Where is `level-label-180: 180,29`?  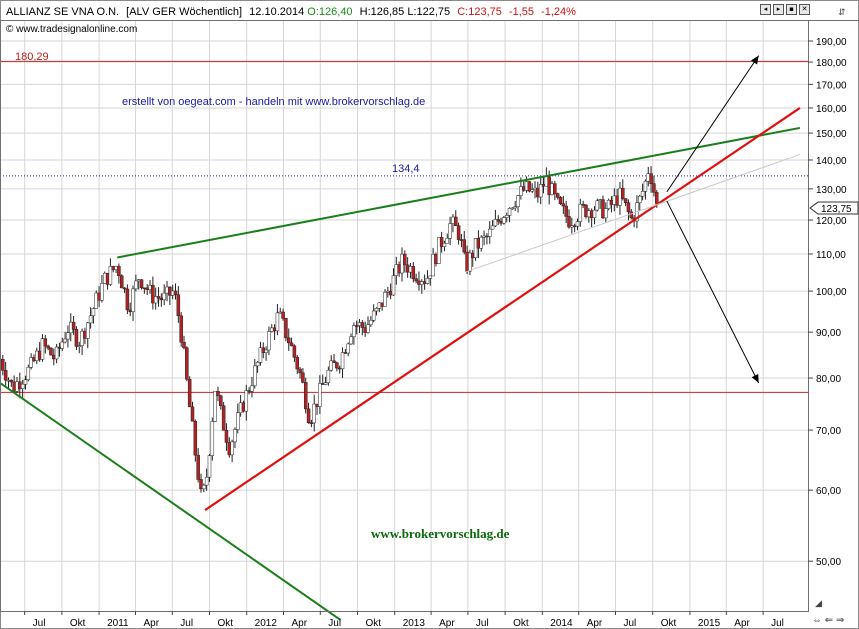
level-label-180: 180,29 is located at coordinates (32, 57).